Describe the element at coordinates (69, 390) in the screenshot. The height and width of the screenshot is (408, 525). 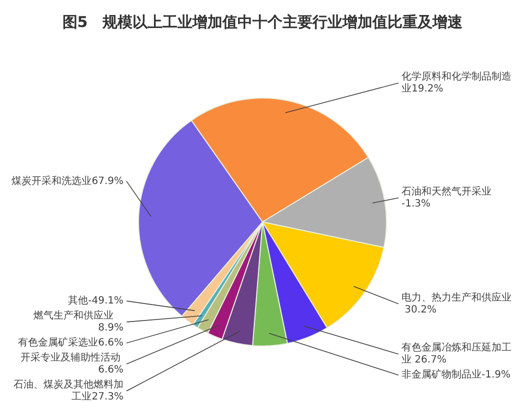
I see `slice-label: 石油、煤炭及其他燃料加工业27.3%` at that location.